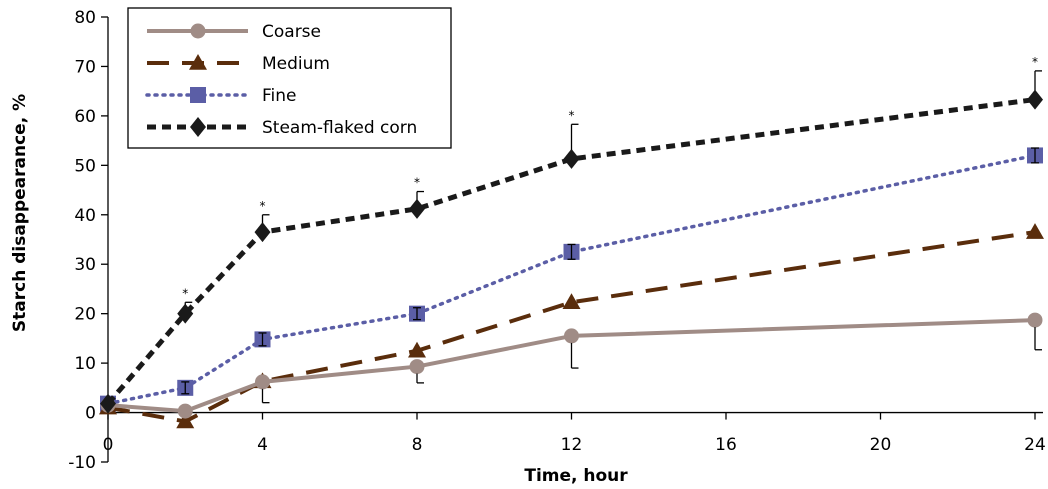 This screenshot has width=1048, height=489. I want to click on legend-label: Coarse, so click(291, 32).